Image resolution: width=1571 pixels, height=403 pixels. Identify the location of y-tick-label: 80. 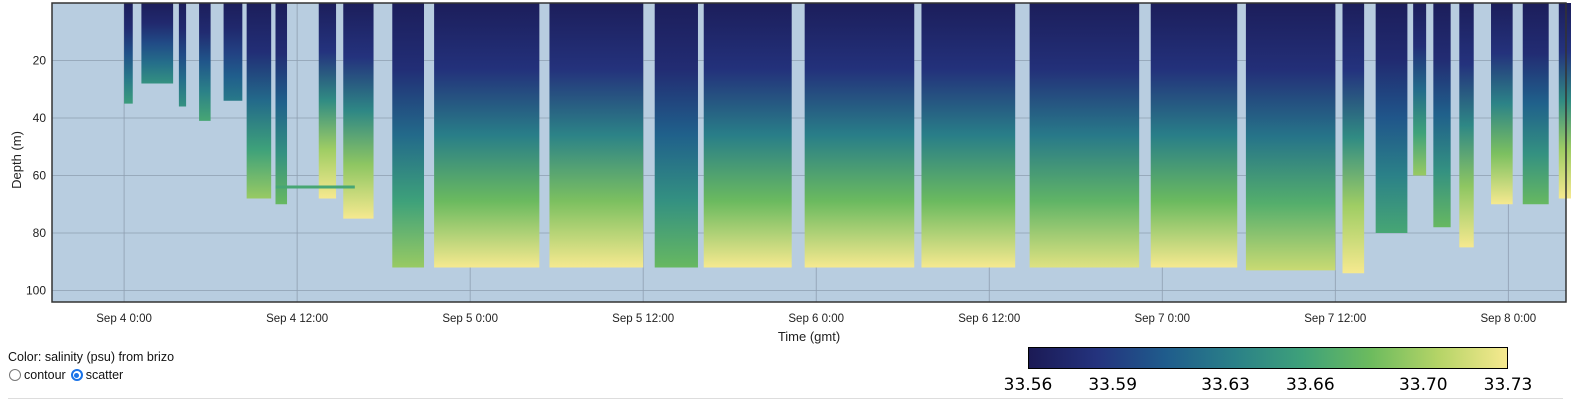
(40, 233).